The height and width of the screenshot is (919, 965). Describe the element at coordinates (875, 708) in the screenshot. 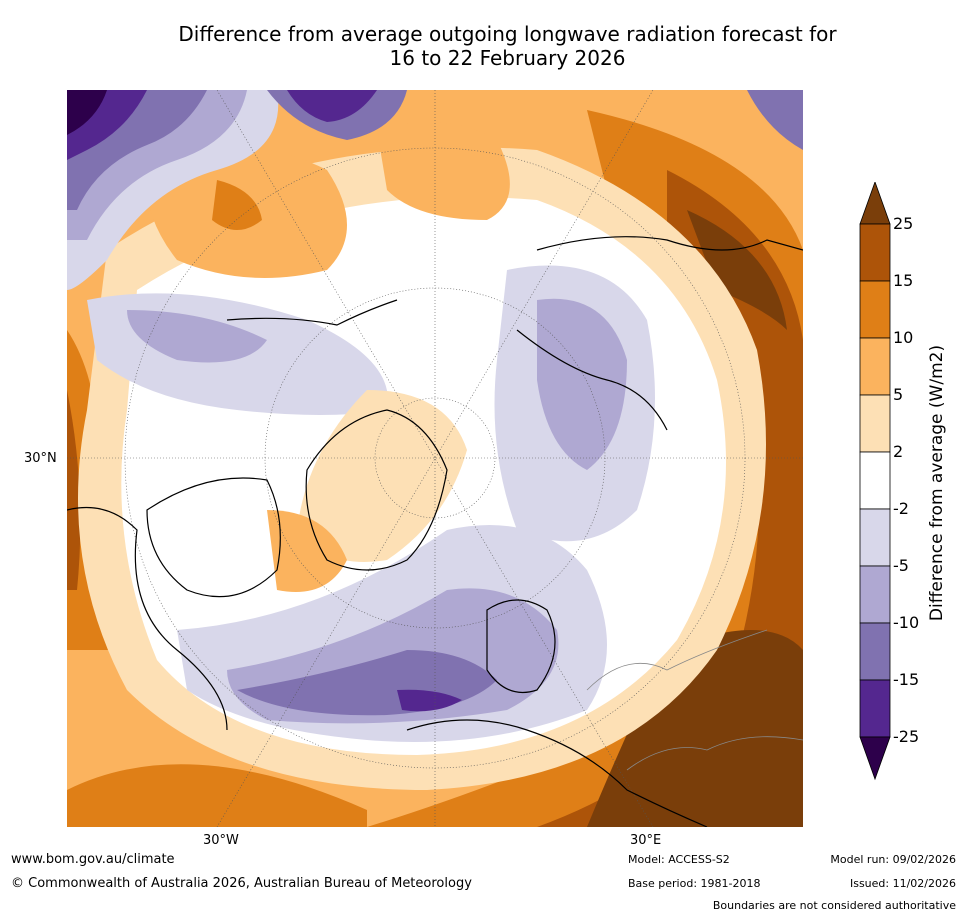

I see `colorbar-block-n25_n15` at that location.